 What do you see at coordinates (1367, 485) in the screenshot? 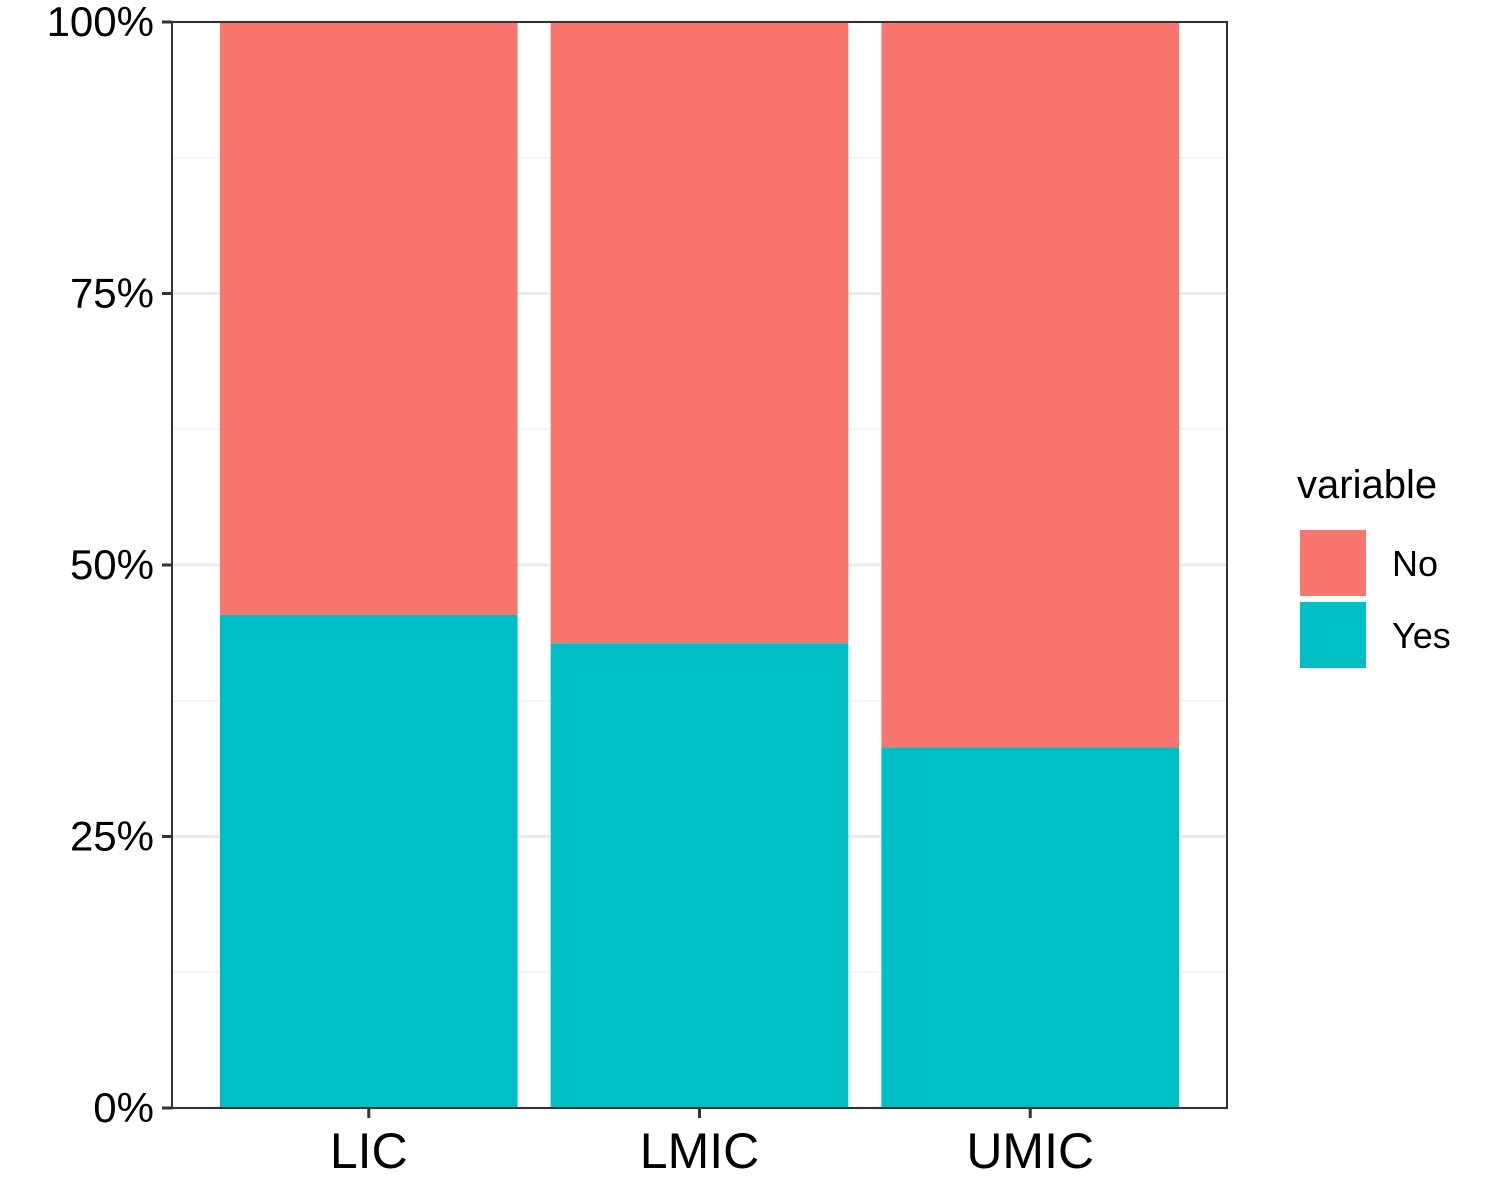
I see `legend-title: variable` at bounding box center [1367, 485].